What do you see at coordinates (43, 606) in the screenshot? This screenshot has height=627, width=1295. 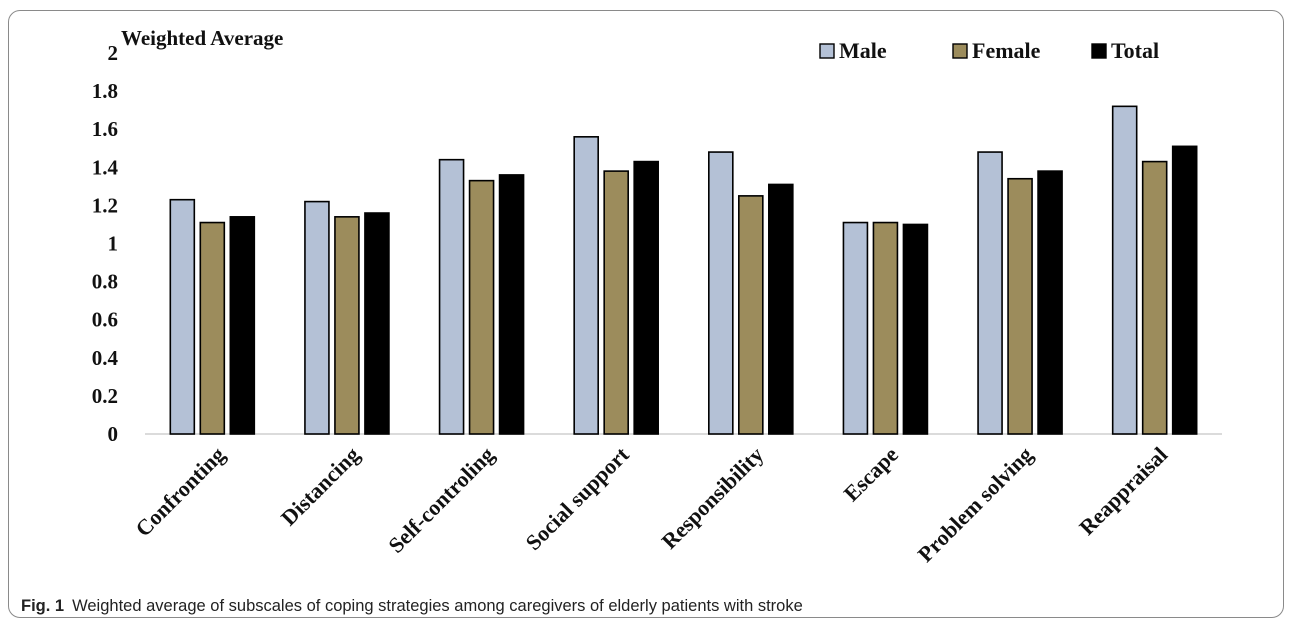 I see `caption-label: Fig. 1` at bounding box center [43, 606].